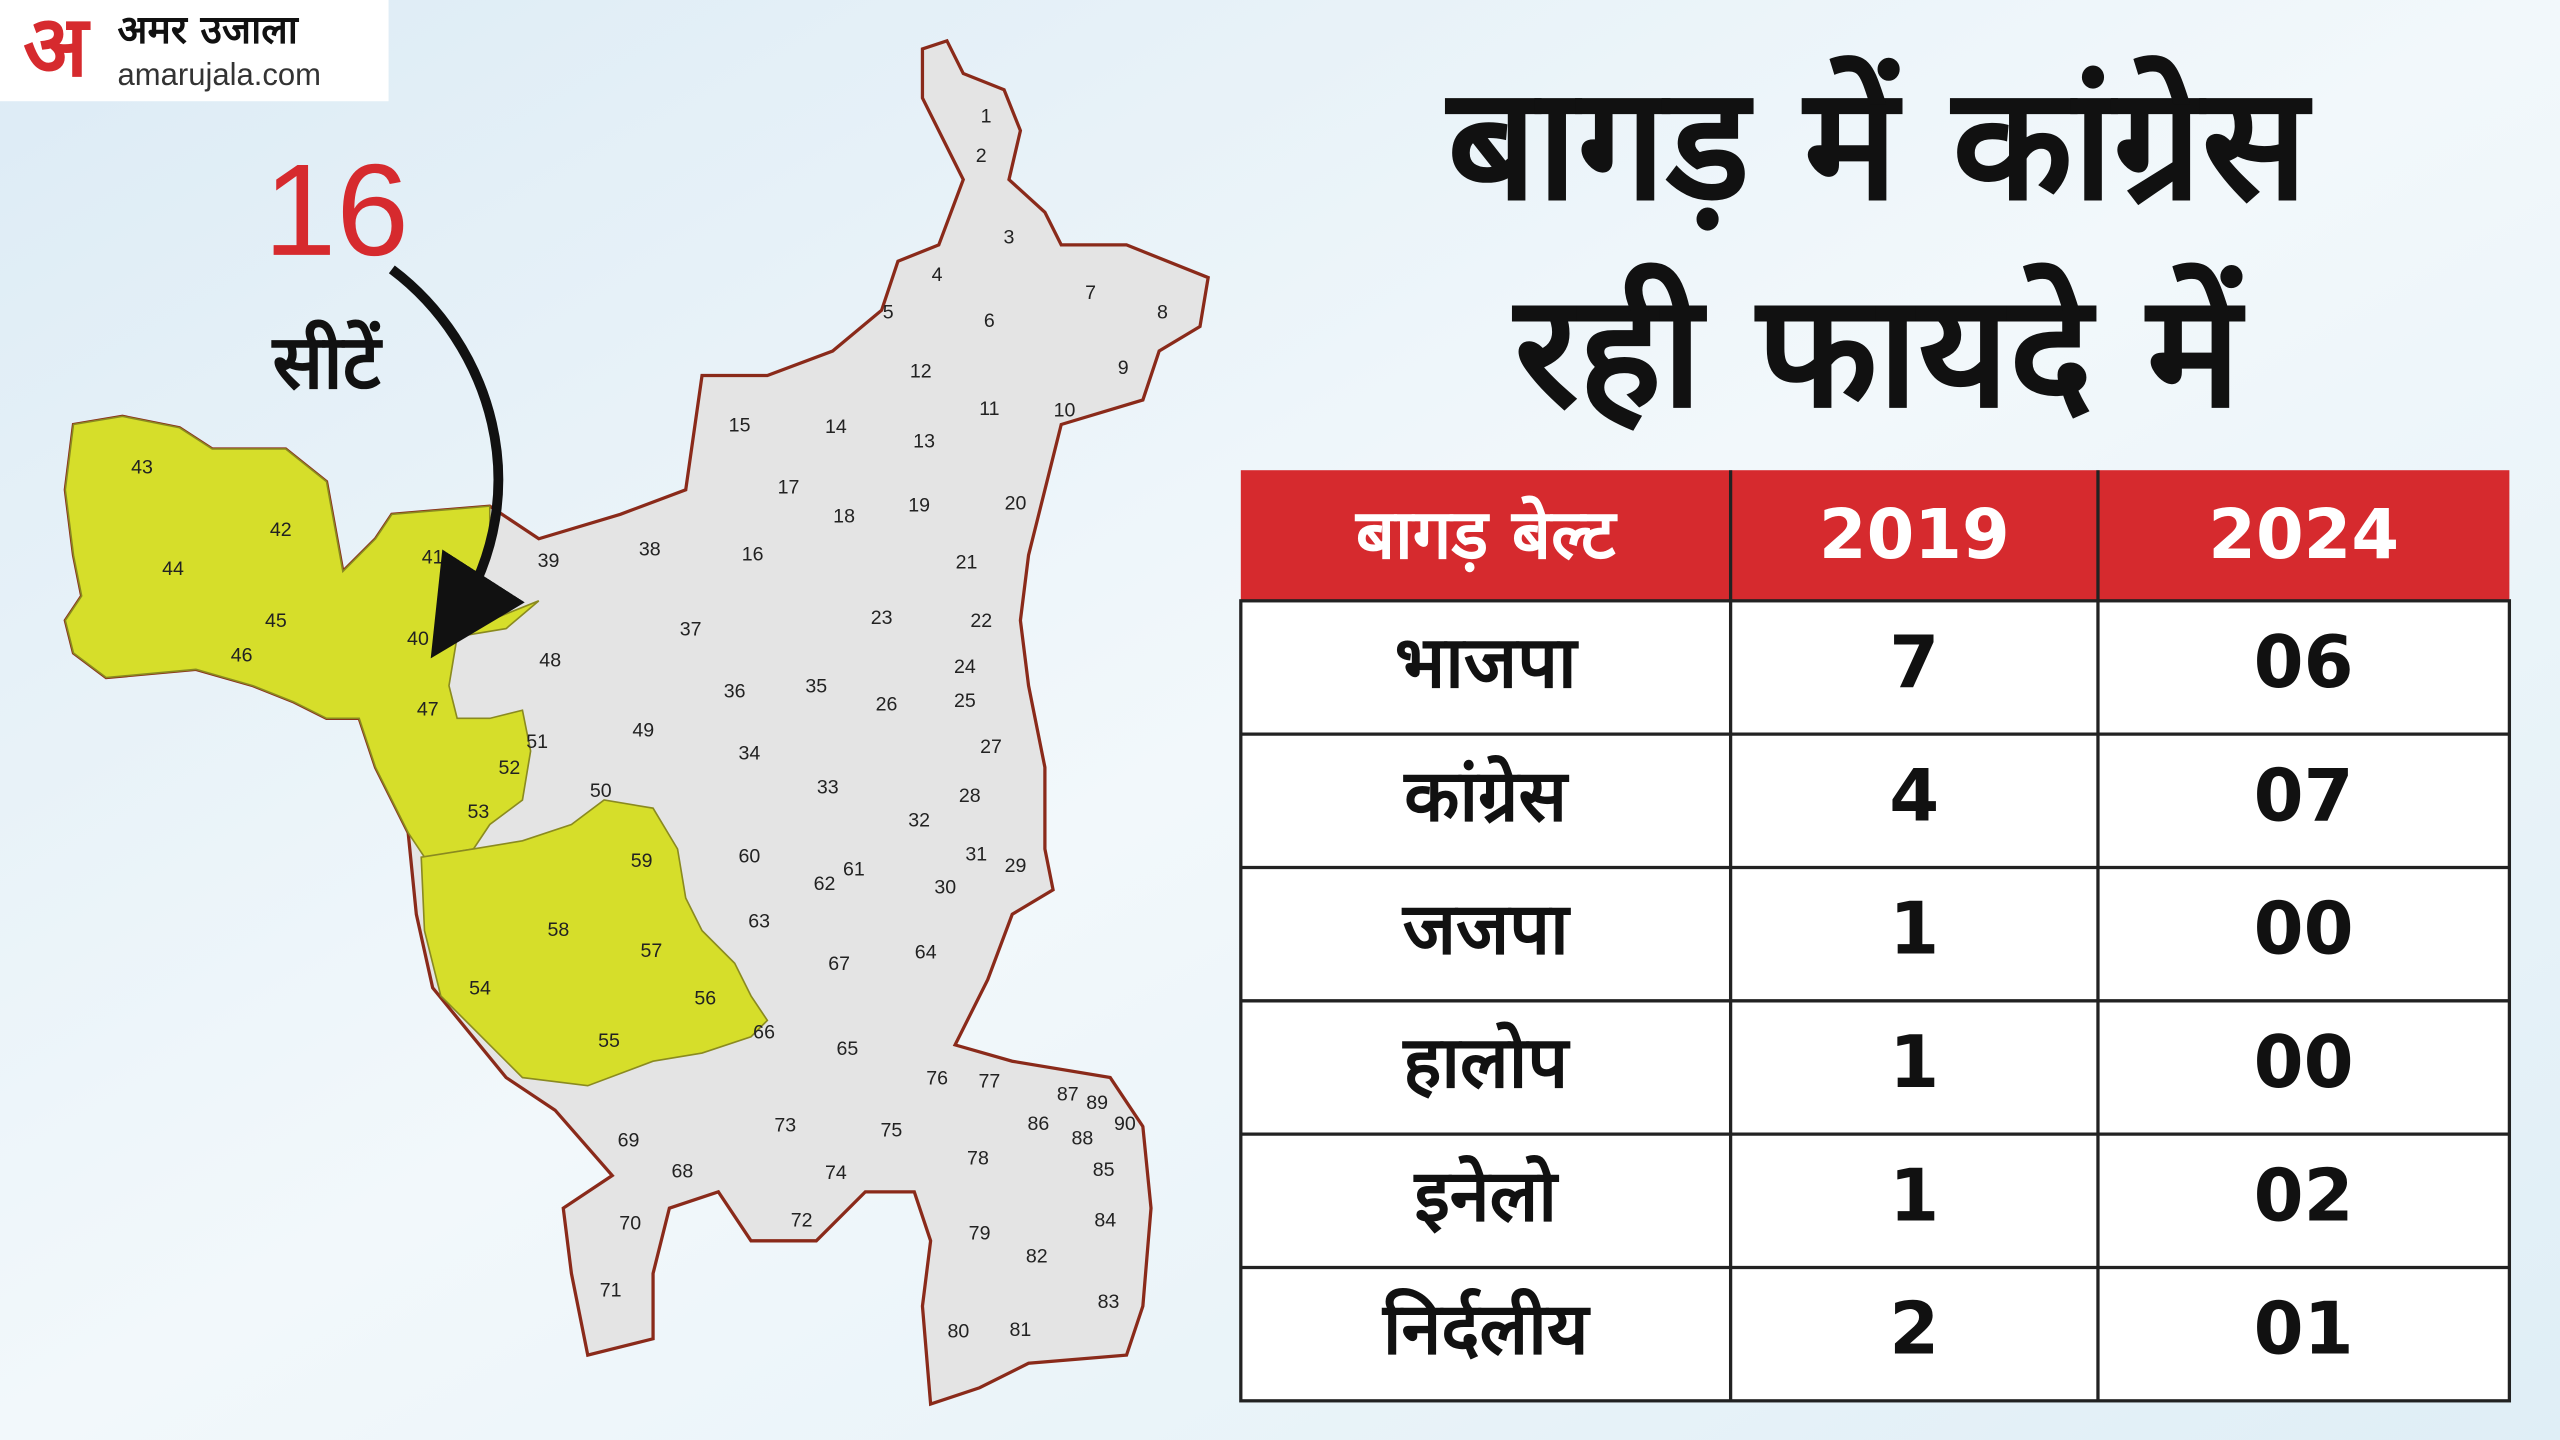  What do you see at coordinates (558, 930) in the screenshot?
I see `constituency-label: 58` at bounding box center [558, 930].